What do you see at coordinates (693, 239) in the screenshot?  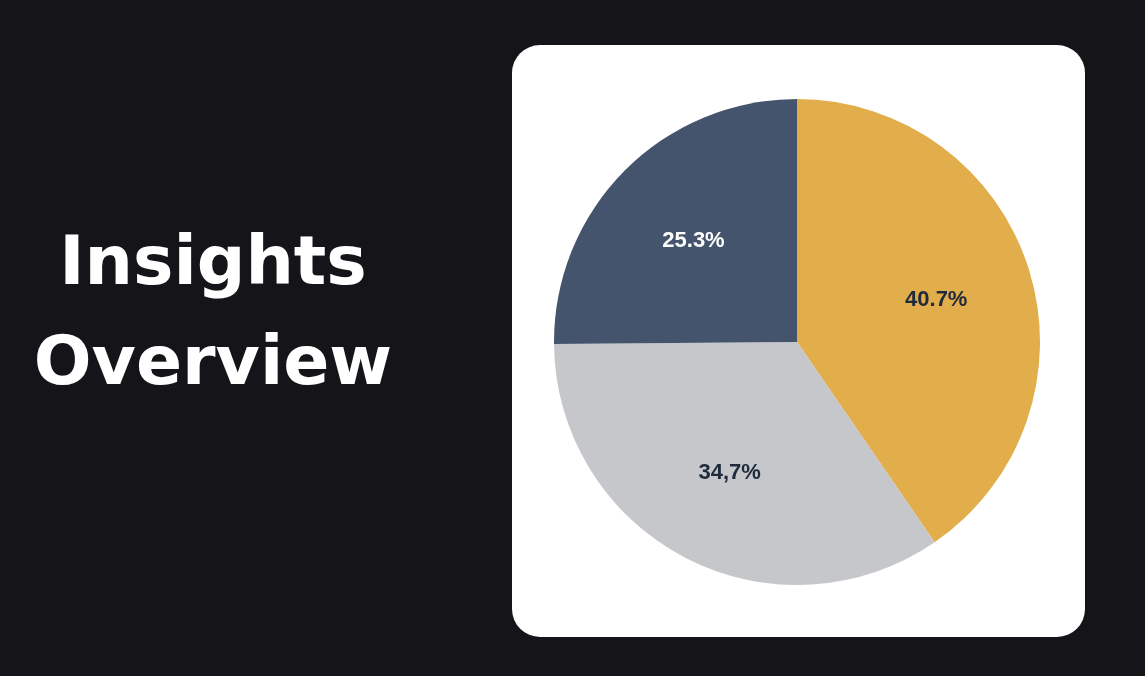 I see `data-label: 25.3%` at bounding box center [693, 239].